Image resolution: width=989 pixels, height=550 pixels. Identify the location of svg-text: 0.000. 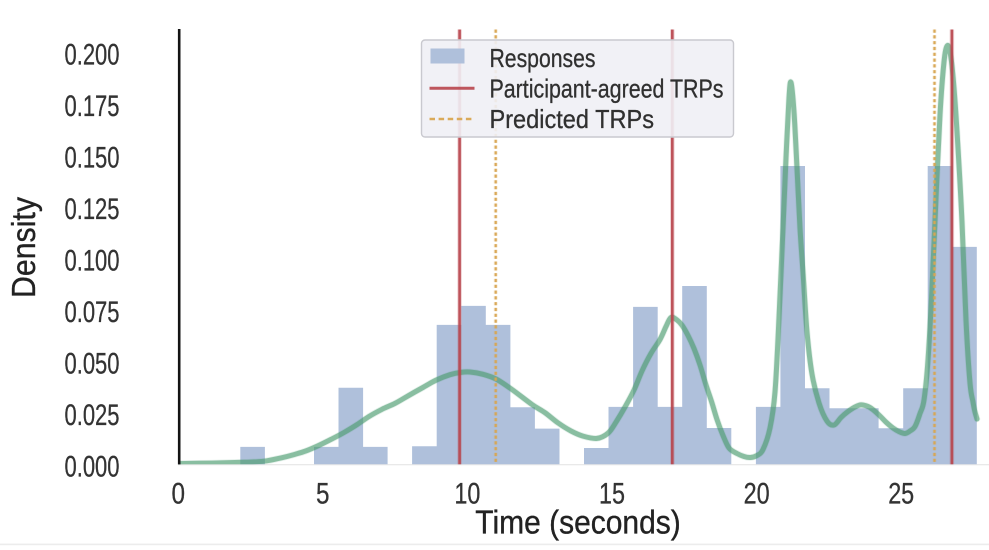
(92, 466).